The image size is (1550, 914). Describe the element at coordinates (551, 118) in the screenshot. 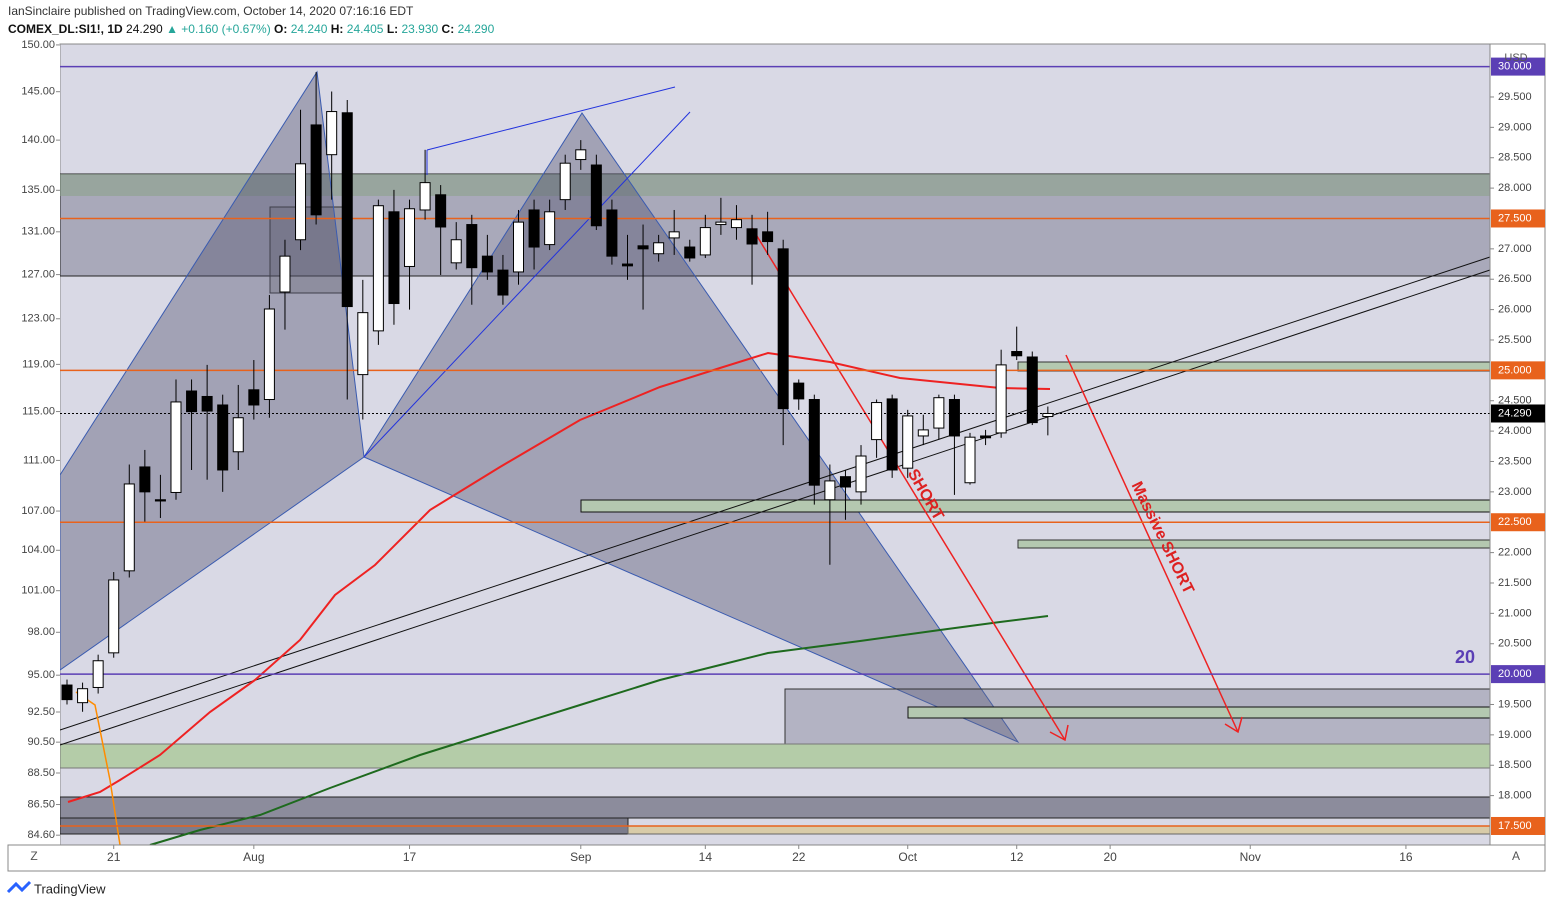

I see `trend-line` at that location.